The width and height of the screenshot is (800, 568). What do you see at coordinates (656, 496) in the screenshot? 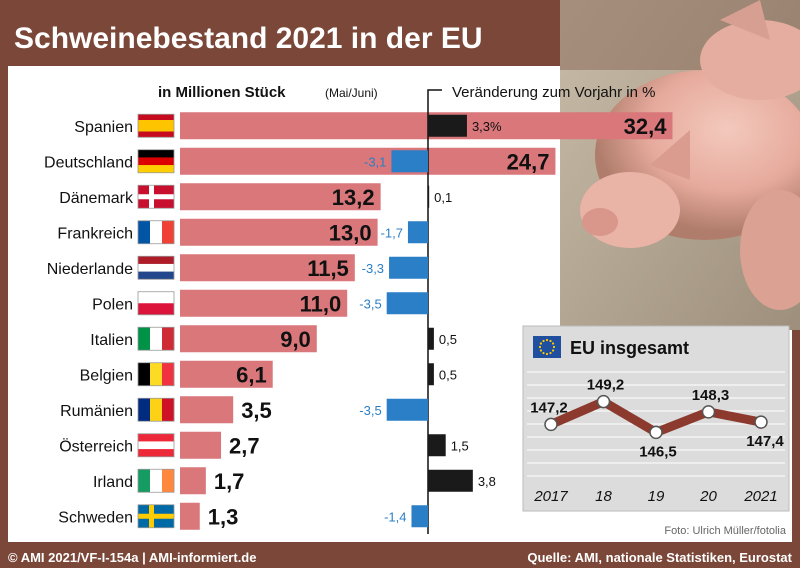
I see `eu-xtick-2: 19` at bounding box center [656, 496].